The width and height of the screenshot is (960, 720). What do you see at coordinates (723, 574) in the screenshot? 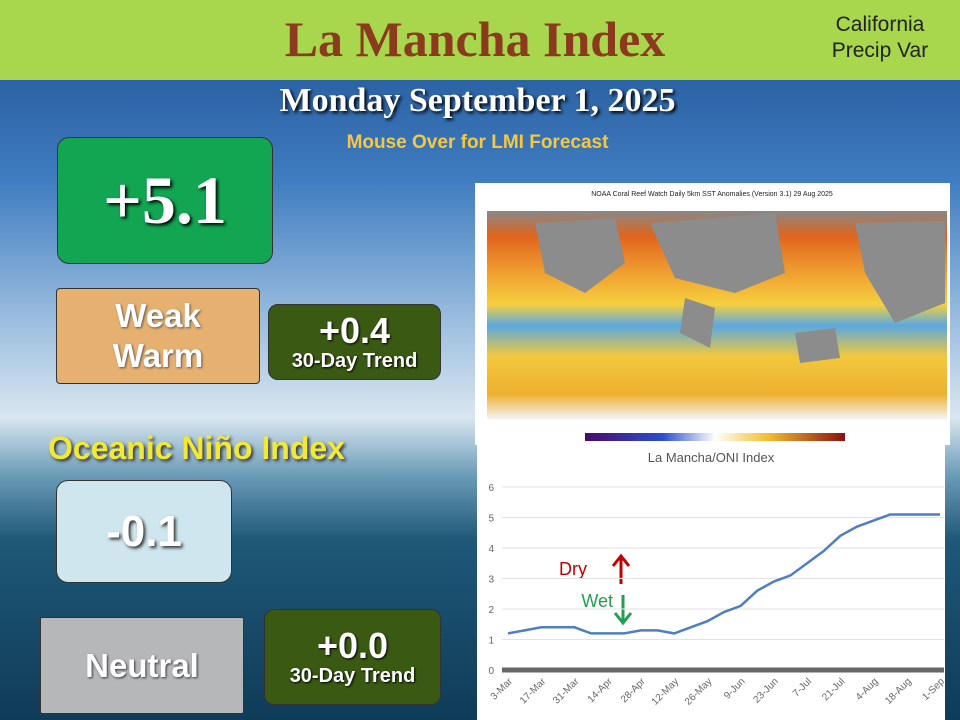
I see `line` at bounding box center [723, 574].